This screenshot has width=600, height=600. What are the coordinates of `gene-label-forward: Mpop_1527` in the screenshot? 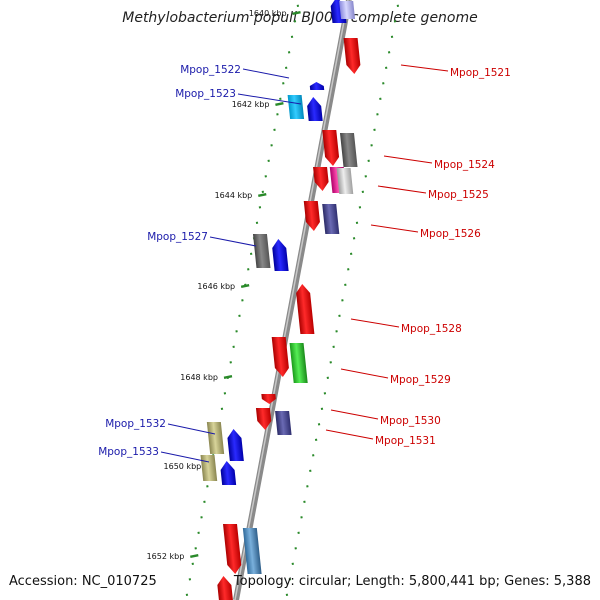 It's located at (177, 237).